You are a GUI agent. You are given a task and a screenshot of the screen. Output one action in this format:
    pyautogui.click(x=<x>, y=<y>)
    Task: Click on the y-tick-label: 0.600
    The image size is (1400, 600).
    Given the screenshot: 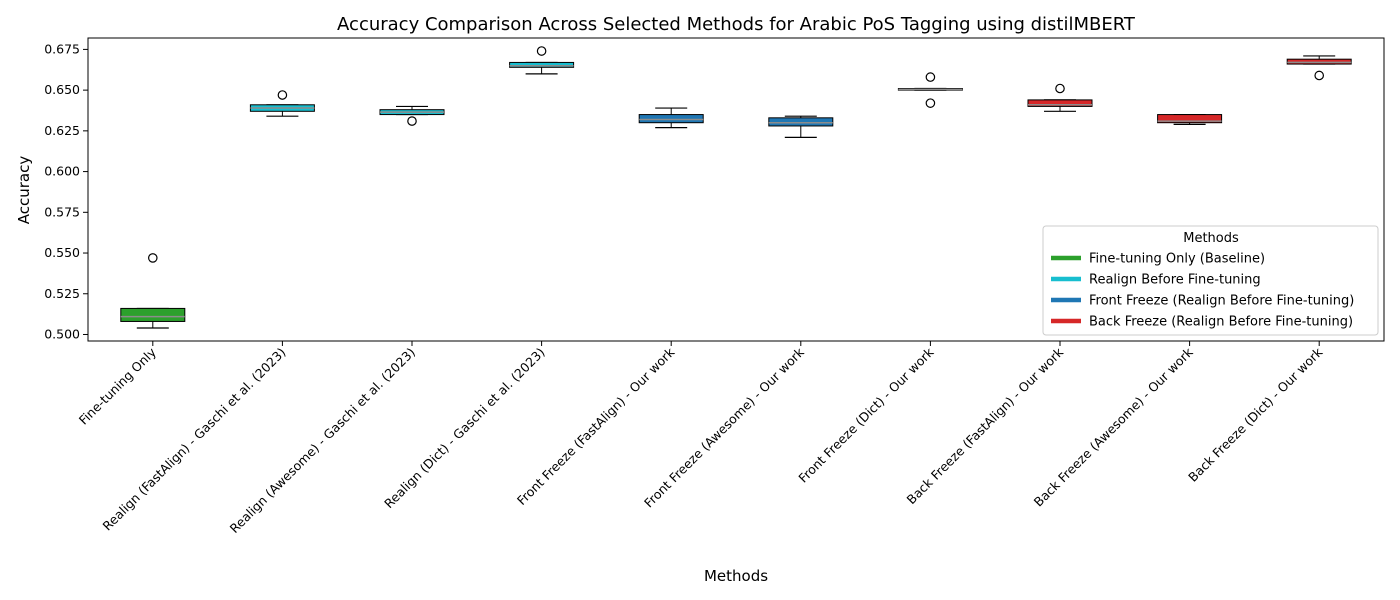 What is the action you would take?
    pyautogui.click(x=62, y=171)
    